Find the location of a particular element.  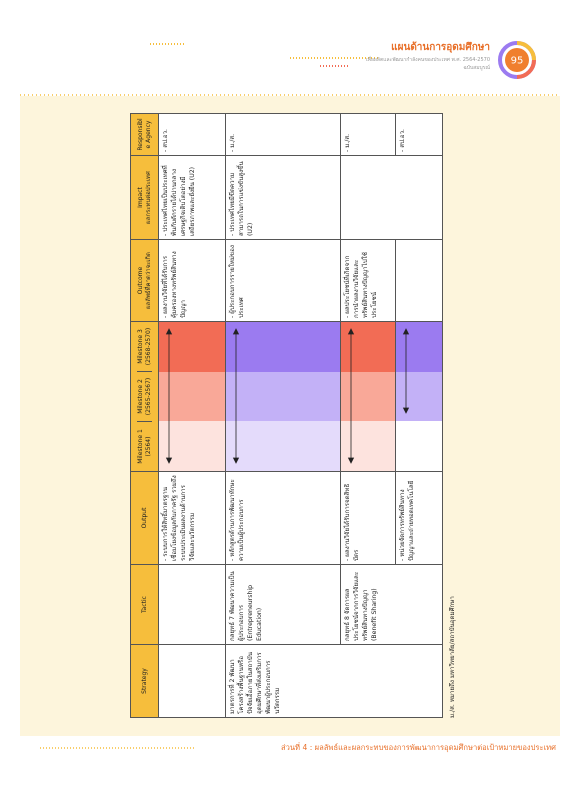

milestone: Milestone 2 (2565-2567) is located at coordinates (144, 396).